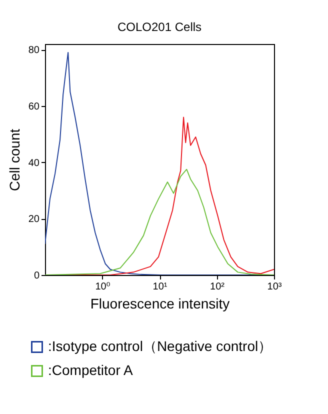 The image size is (328, 414). Describe the element at coordinates (160, 287) in the screenshot. I see `x-tick-label: 10¹` at that location.